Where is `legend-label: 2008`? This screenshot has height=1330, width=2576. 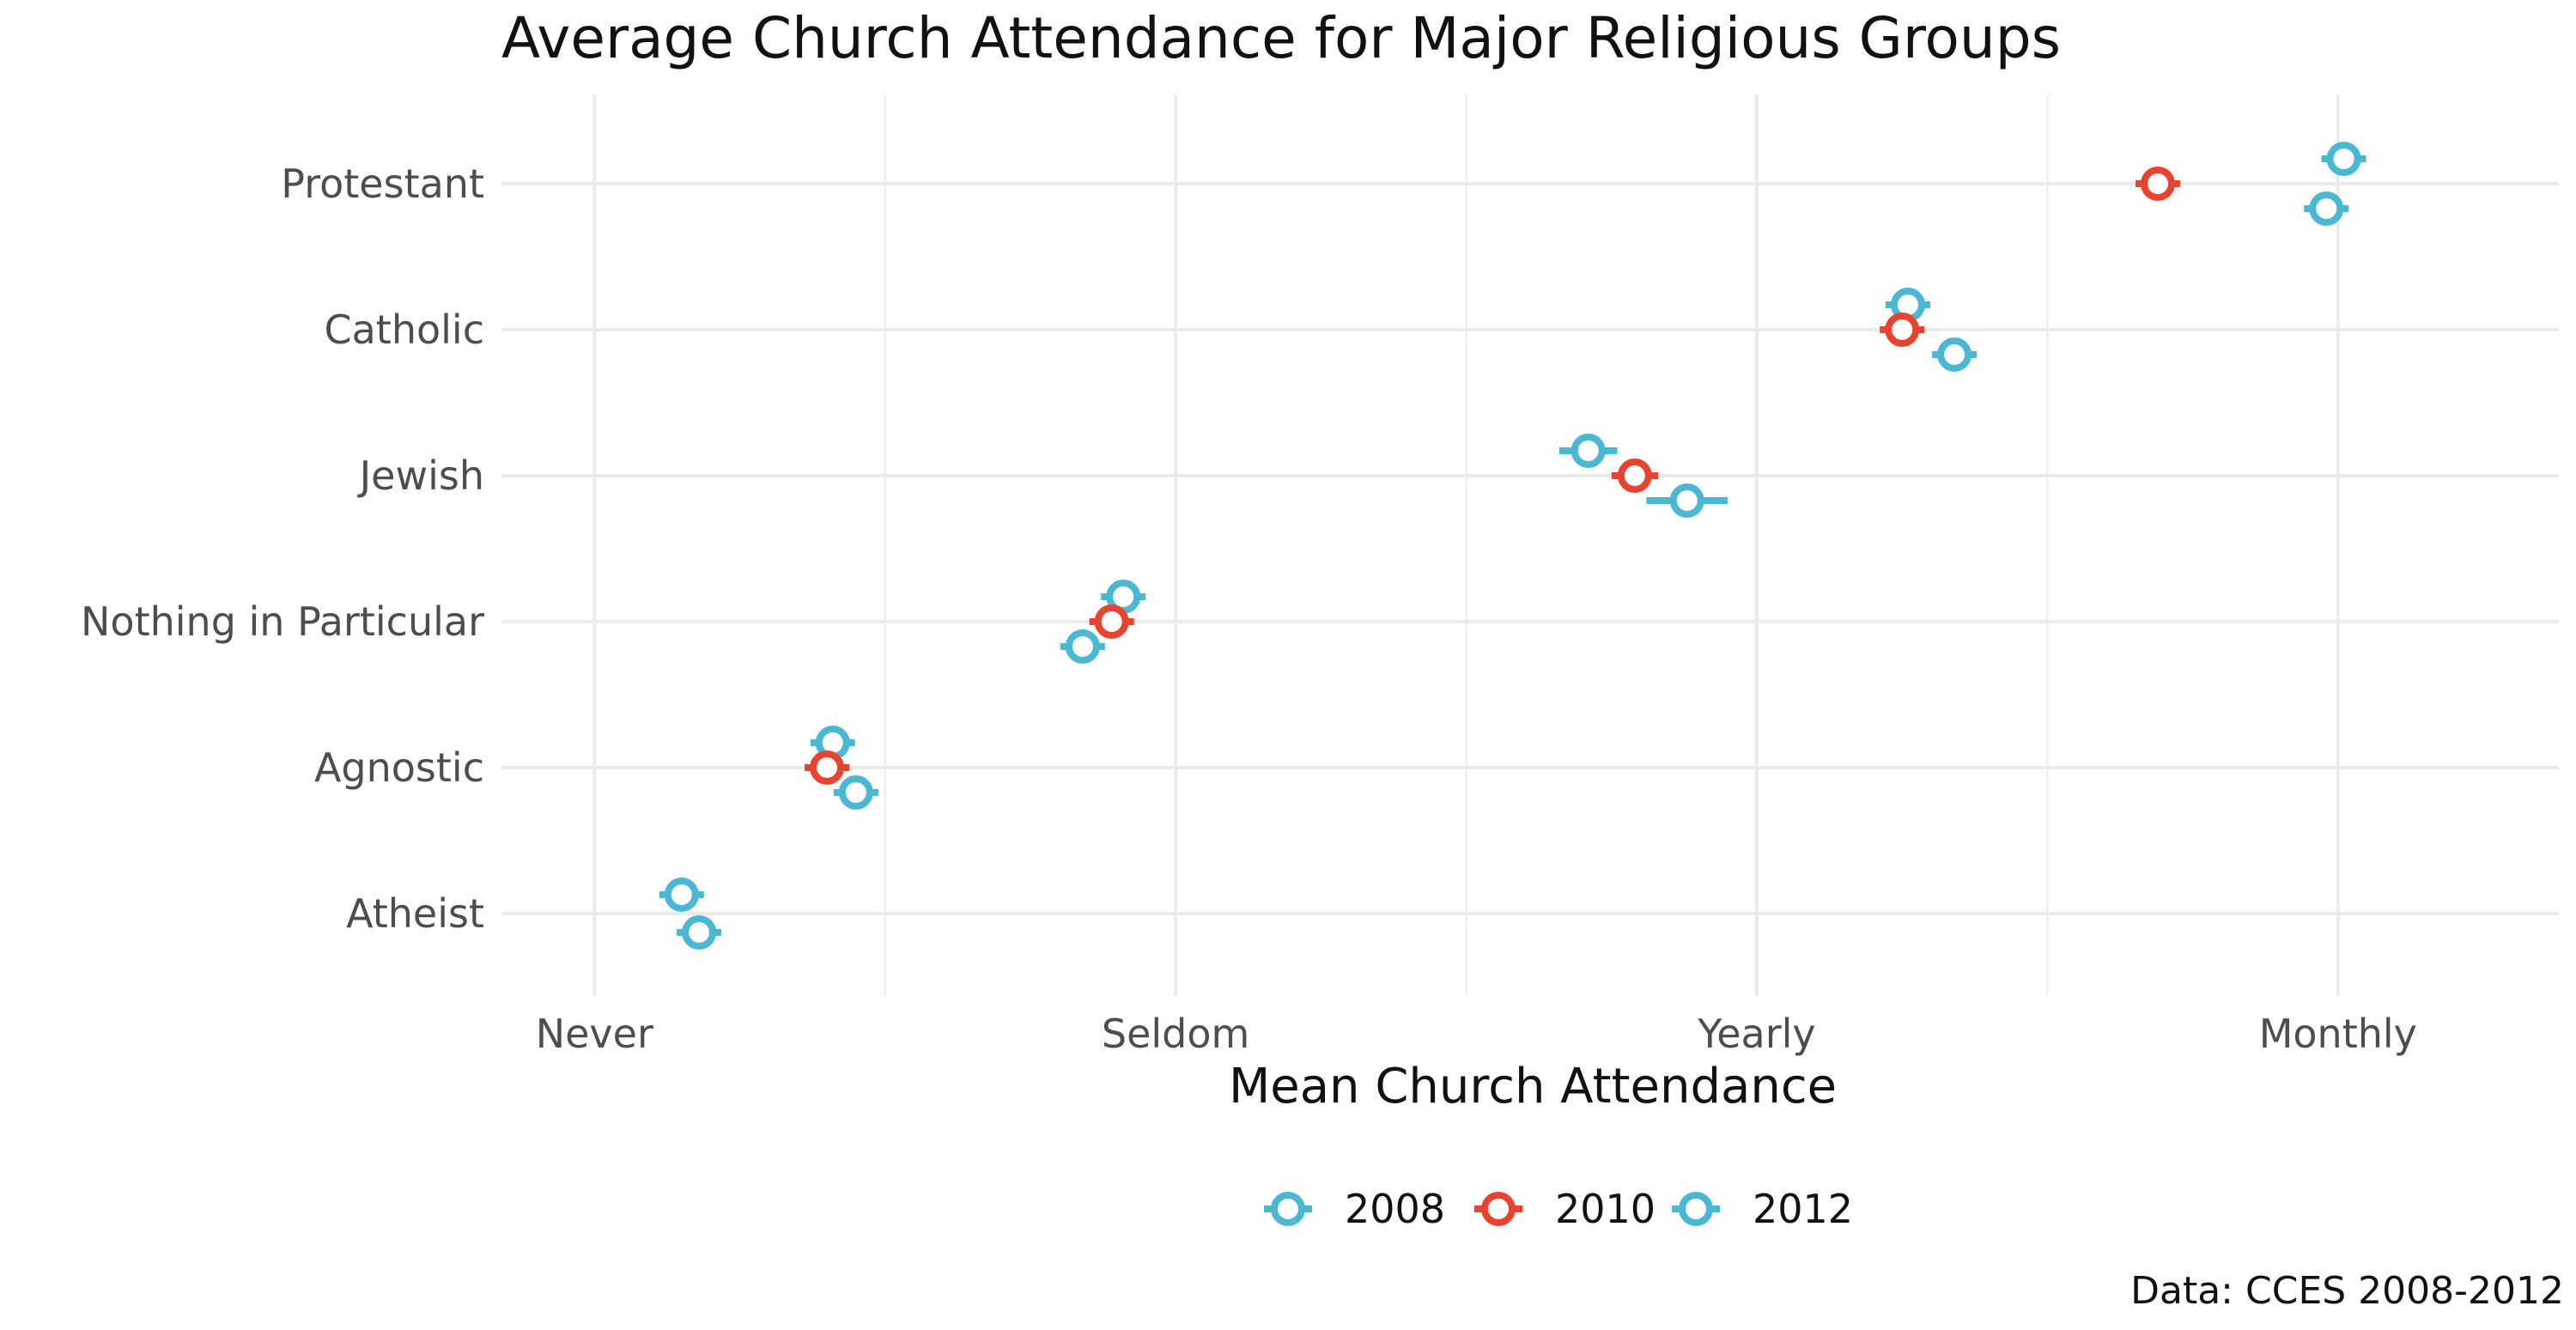 legend-label: 2008 is located at coordinates (1395, 1209).